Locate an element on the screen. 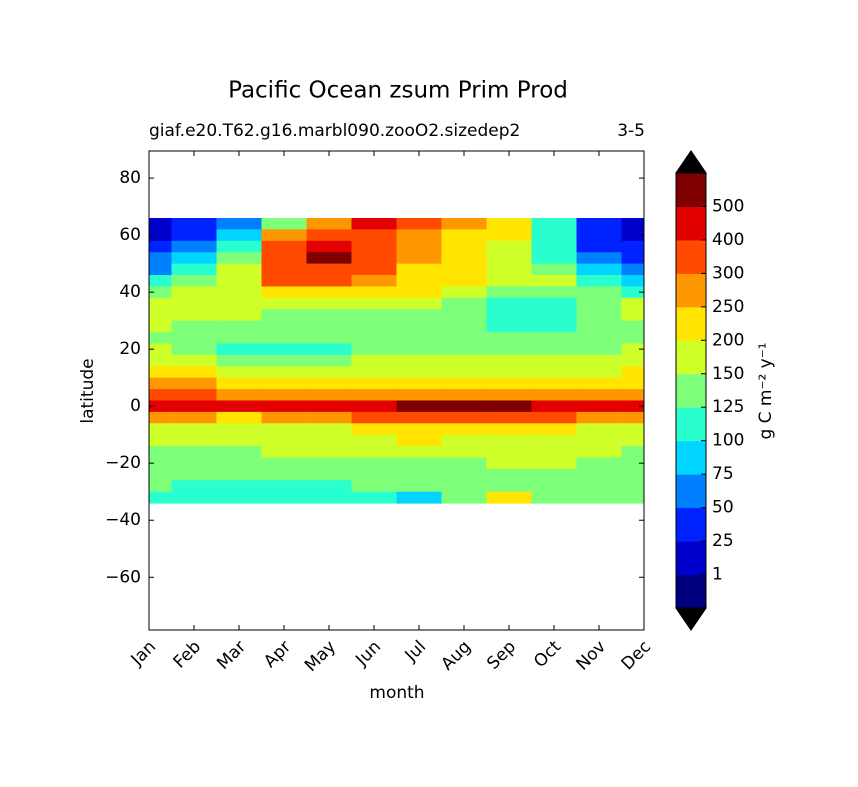 This screenshot has width=858, height=787. x-axis-label: month is located at coordinates (396, 693).